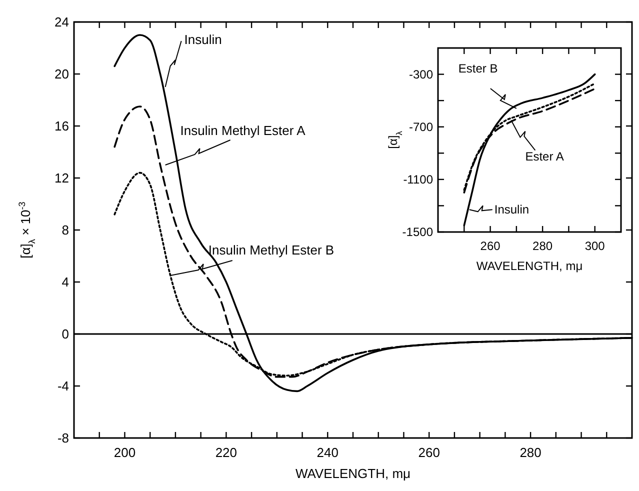 Image resolution: width=639 pixels, height=491 pixels. What do you see at coordinates (418, 232) in the screenshot?
I see `y-tick-label: -1500` at bounding box center [418, 232].